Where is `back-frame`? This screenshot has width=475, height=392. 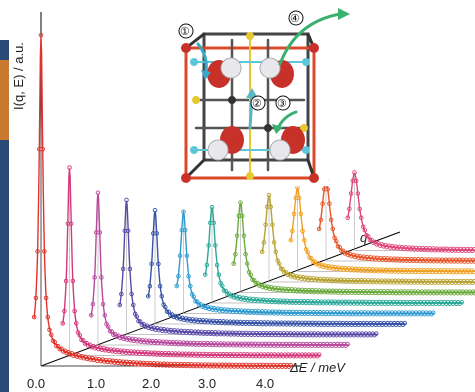 back-frame is located at coordinates (256, 97).